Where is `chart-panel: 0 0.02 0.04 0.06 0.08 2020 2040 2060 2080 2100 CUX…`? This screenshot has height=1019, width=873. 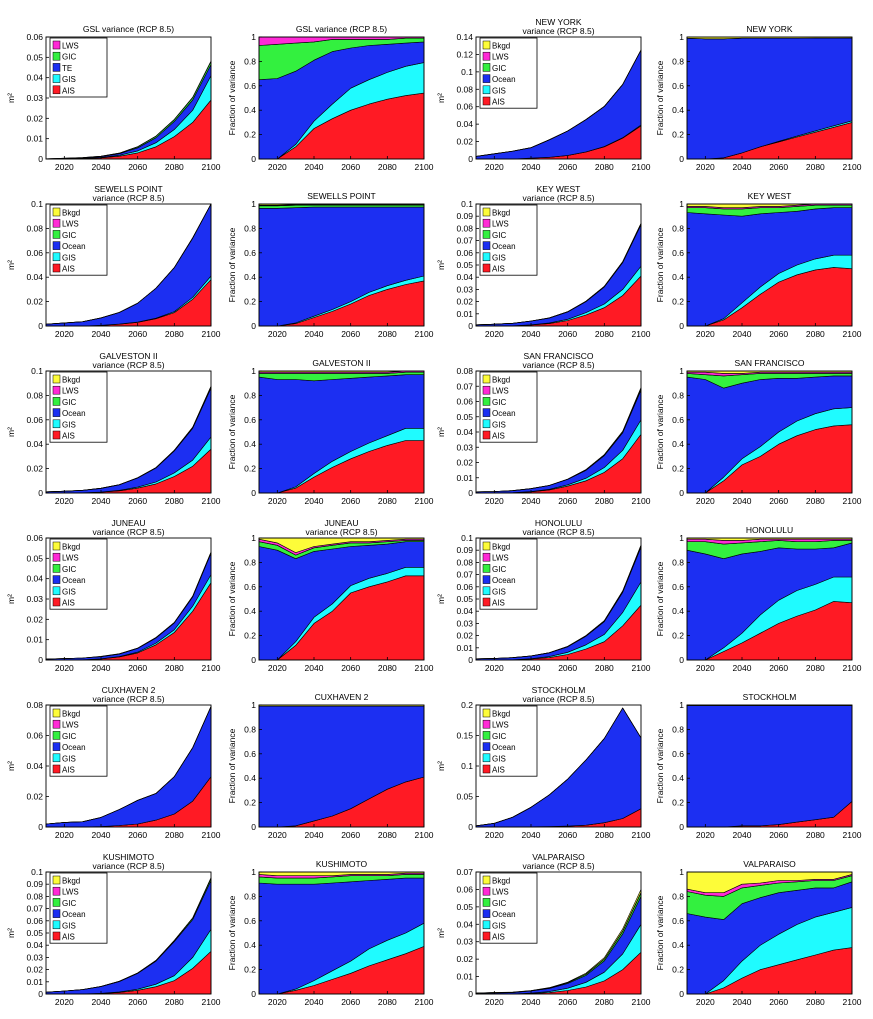 chart-panel: 0 0.02 0.04 0.06 0.08 2020 2040 2060 2080 2100 CUX… is located at coordinates (113, 762).